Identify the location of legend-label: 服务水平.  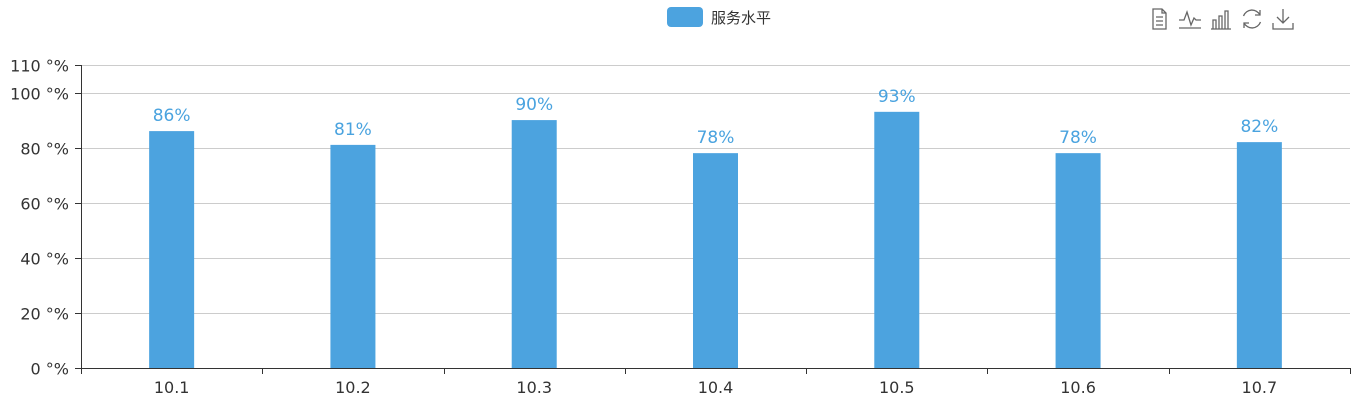
(741, 17).